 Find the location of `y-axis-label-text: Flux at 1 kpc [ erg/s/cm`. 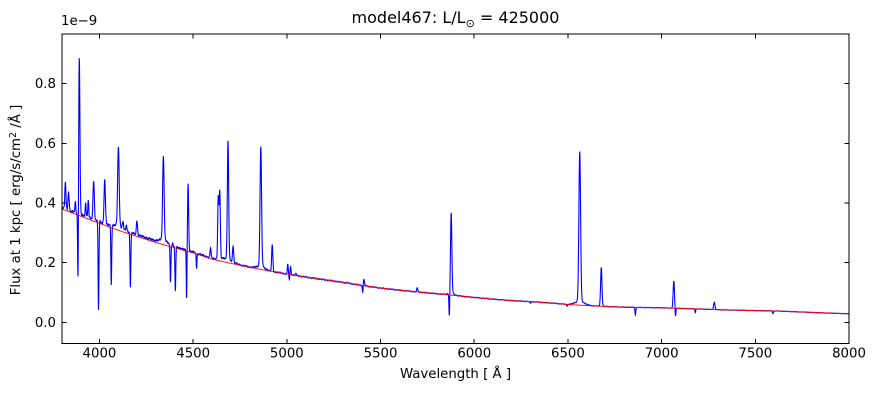

y-axis-label-text: Flux at 1 kpc [ erg/s/cm is located at coordinates (16, 217).